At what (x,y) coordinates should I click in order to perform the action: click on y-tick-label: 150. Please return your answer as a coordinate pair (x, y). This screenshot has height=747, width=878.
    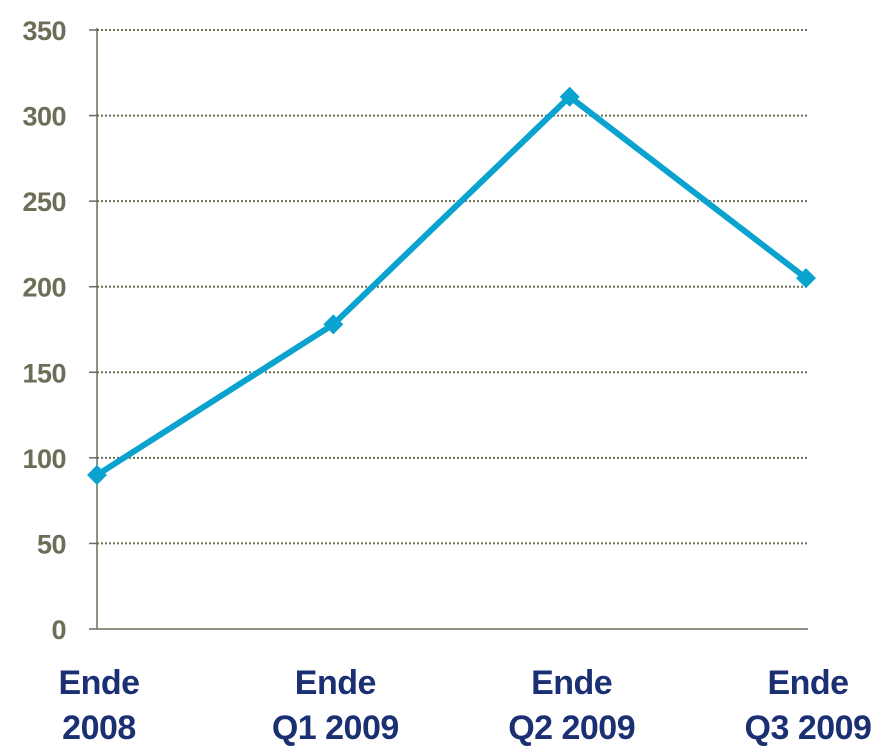
    Looking at the image, I should click on (44, 373).